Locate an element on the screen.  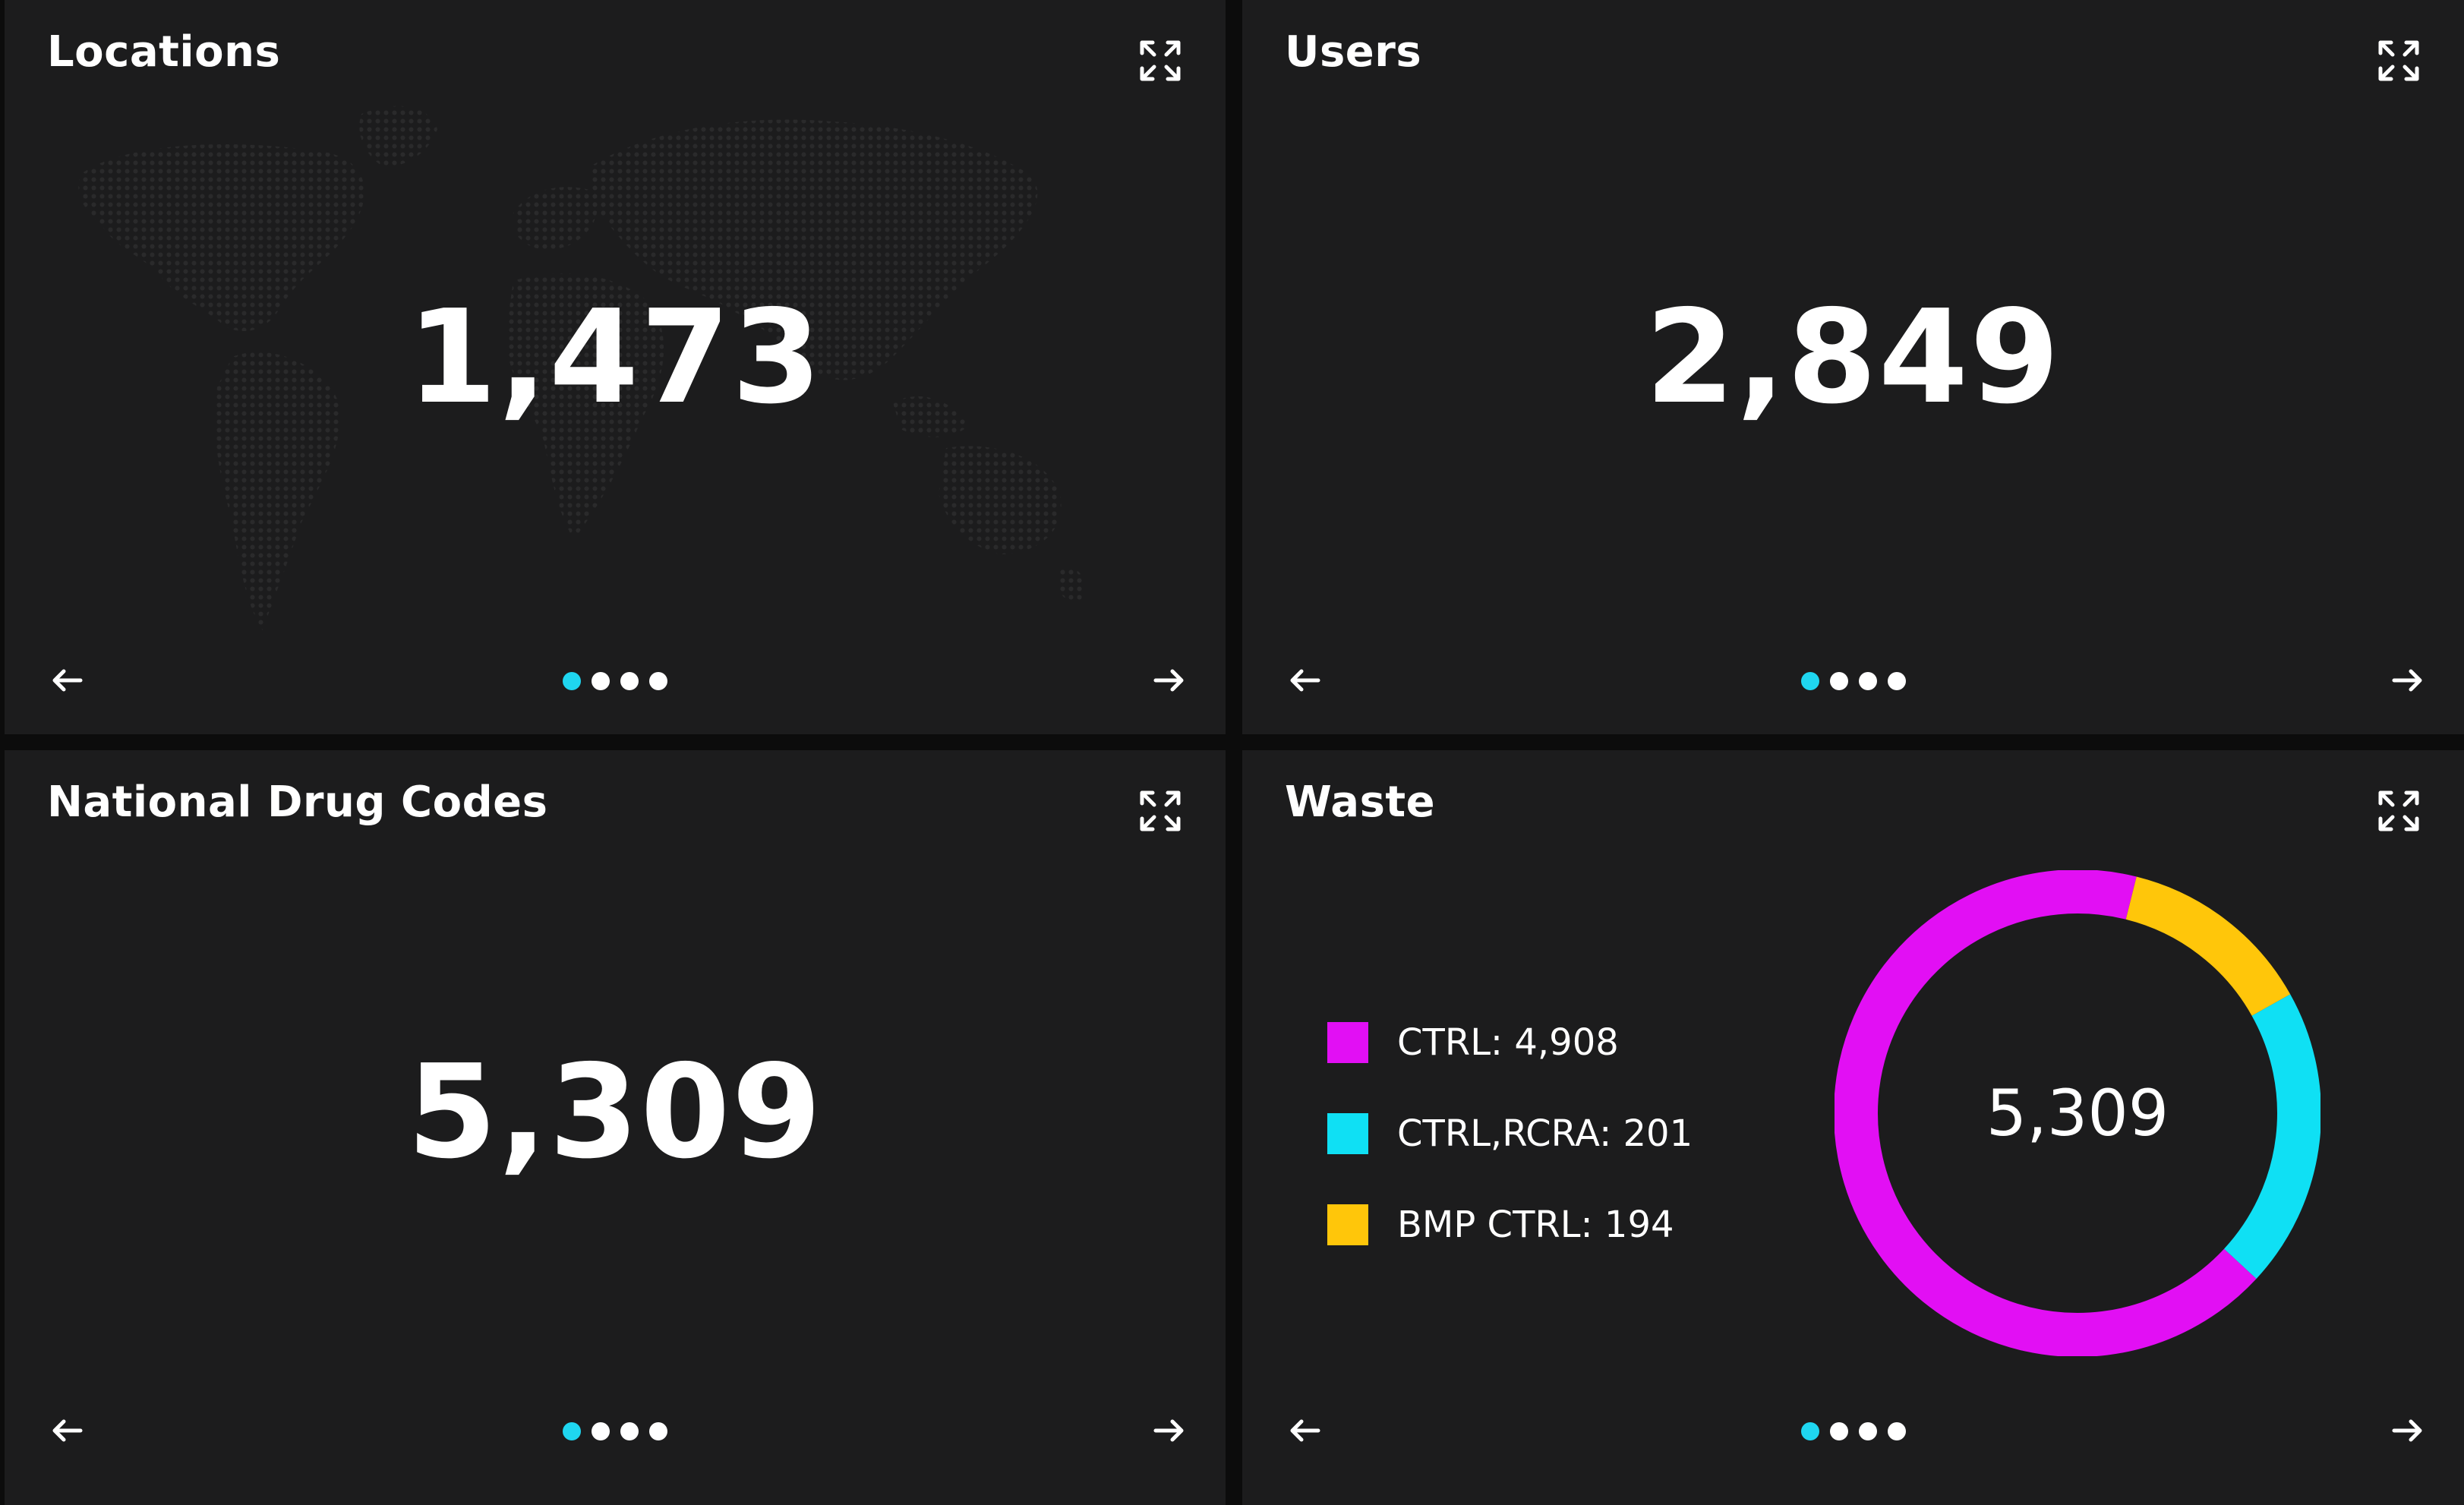
card-title: Users is located at coordinates (1353, 52).